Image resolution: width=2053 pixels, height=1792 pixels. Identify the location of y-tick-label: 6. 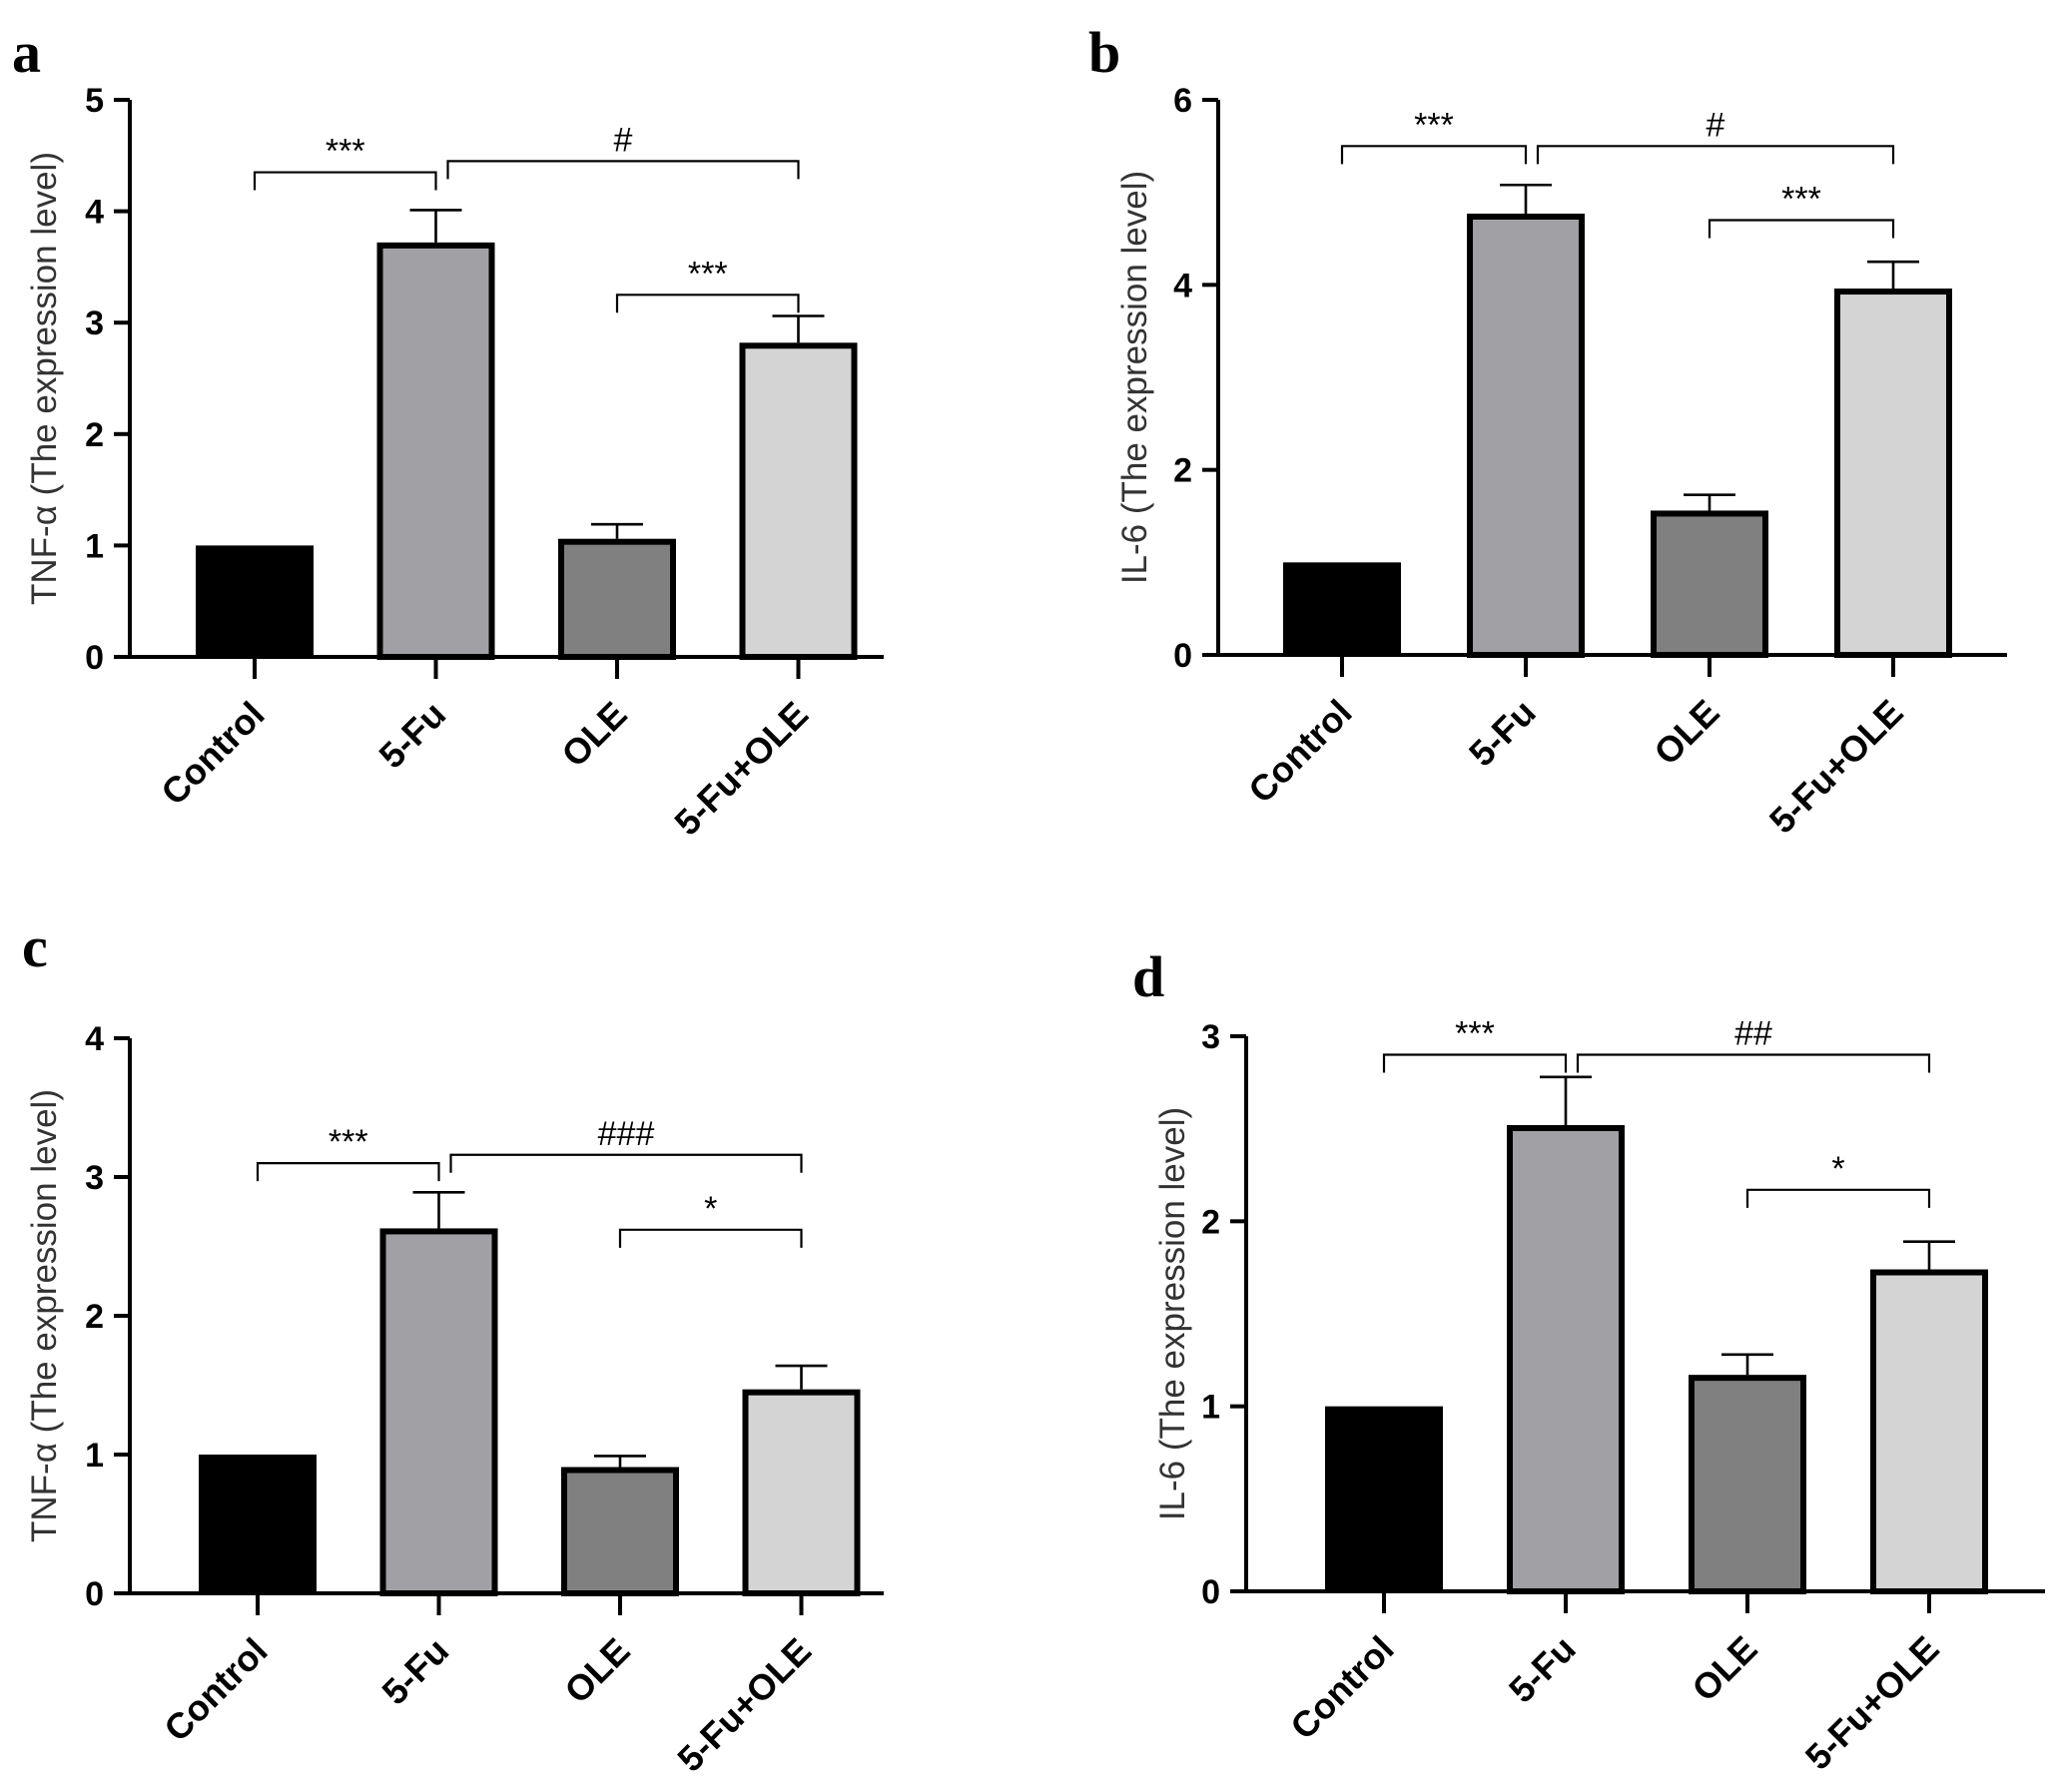
(1182, 101).